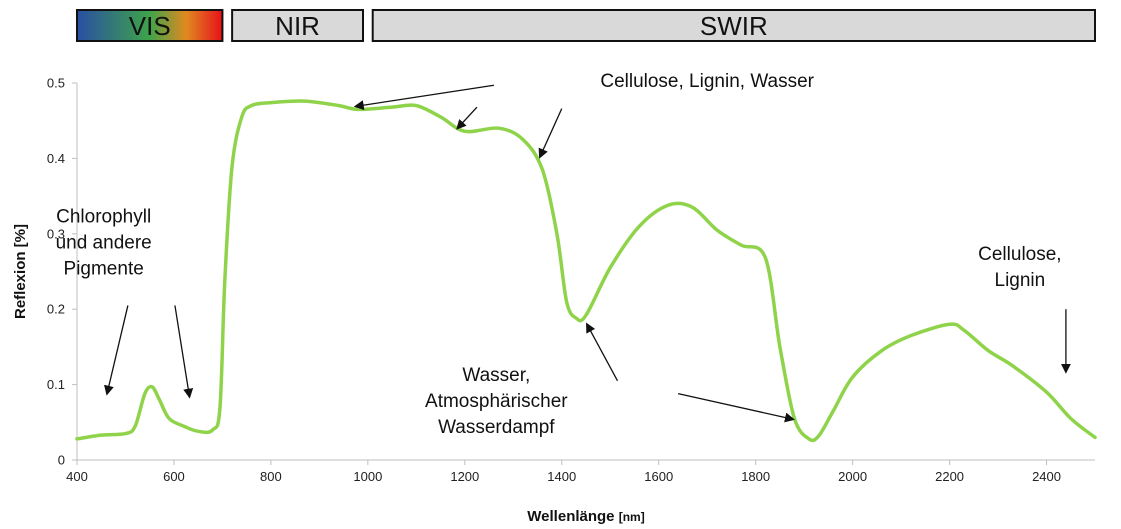 The image size is (1121, 529). I want to click on y-tick-label: 0, so click(61, 460).